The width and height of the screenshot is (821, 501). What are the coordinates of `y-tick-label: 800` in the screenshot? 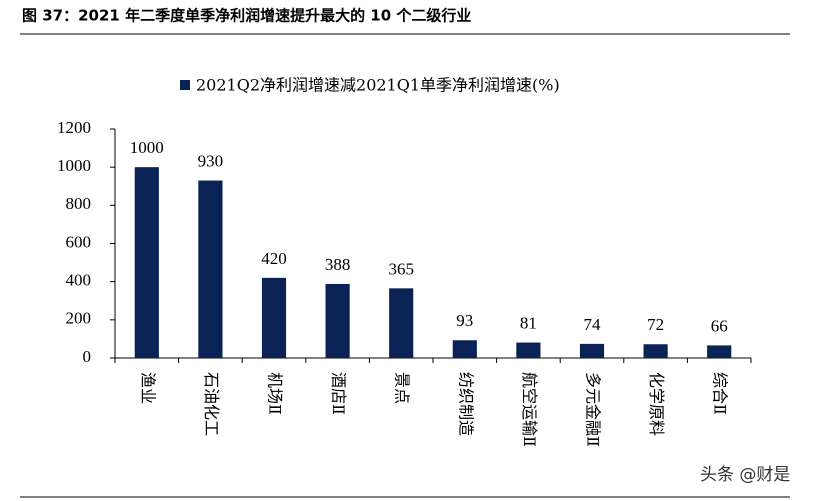 It's located at (79, 203).